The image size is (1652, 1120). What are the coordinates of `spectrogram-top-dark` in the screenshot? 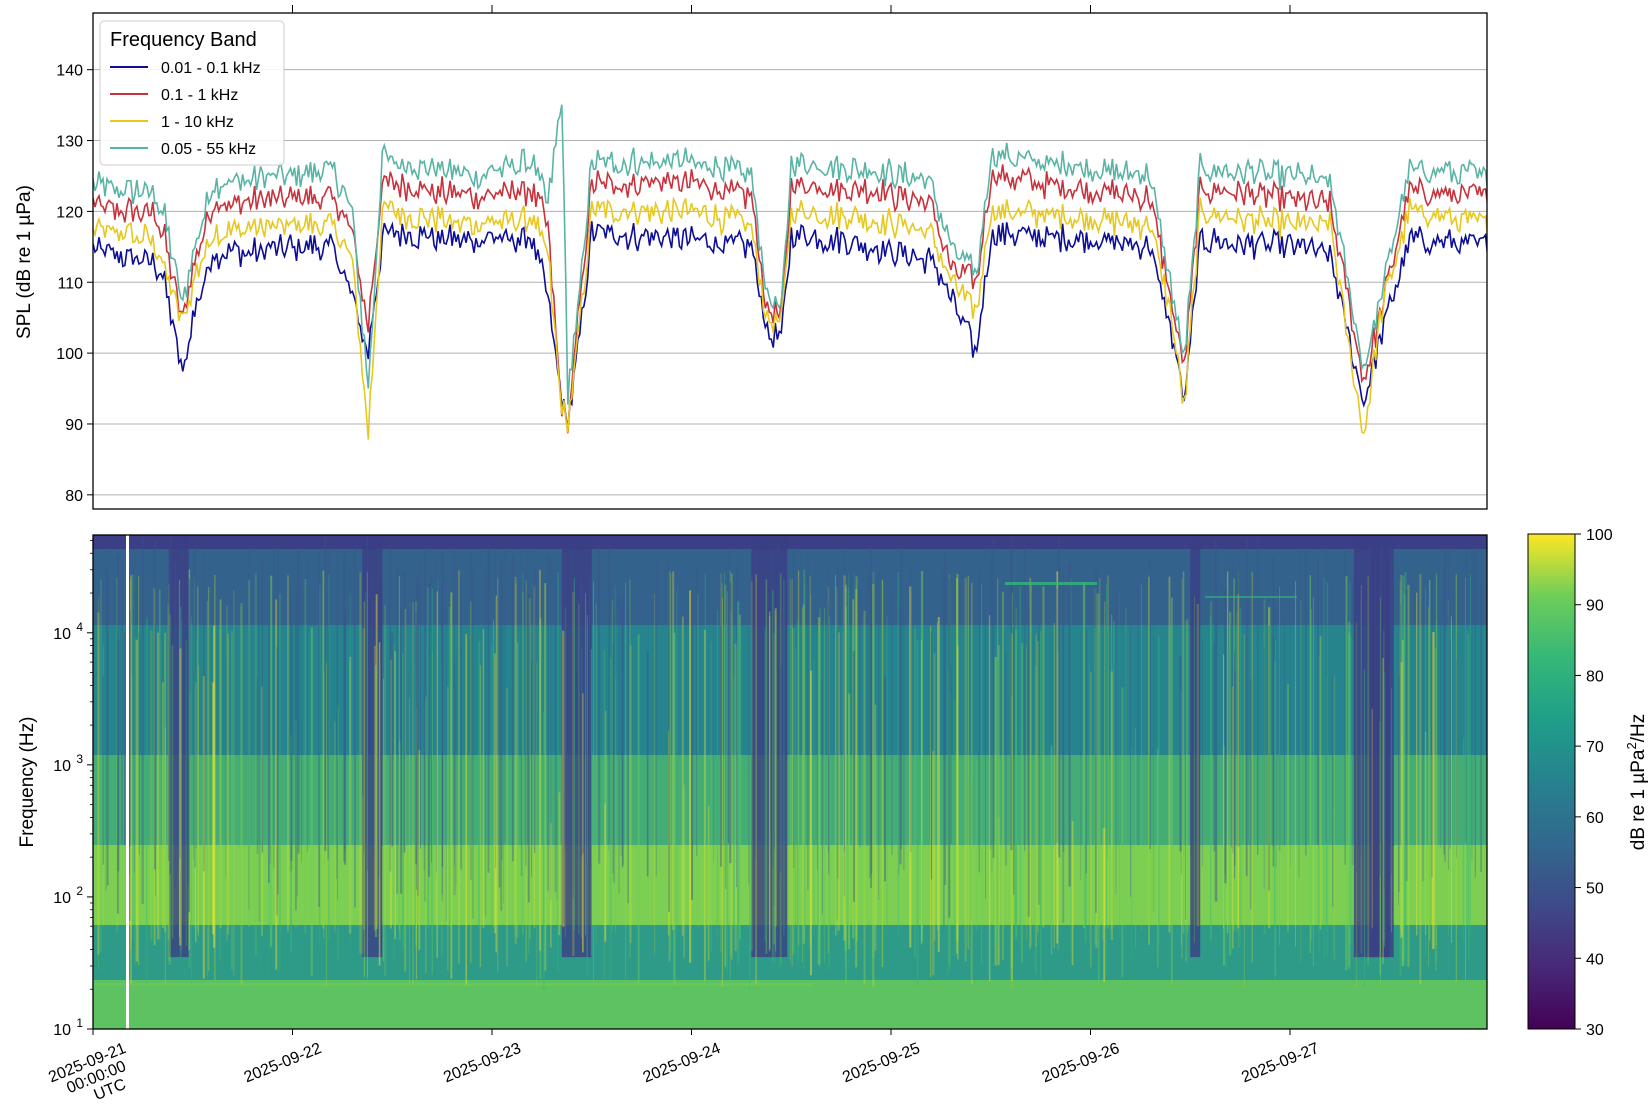 It's located at (790, 542).